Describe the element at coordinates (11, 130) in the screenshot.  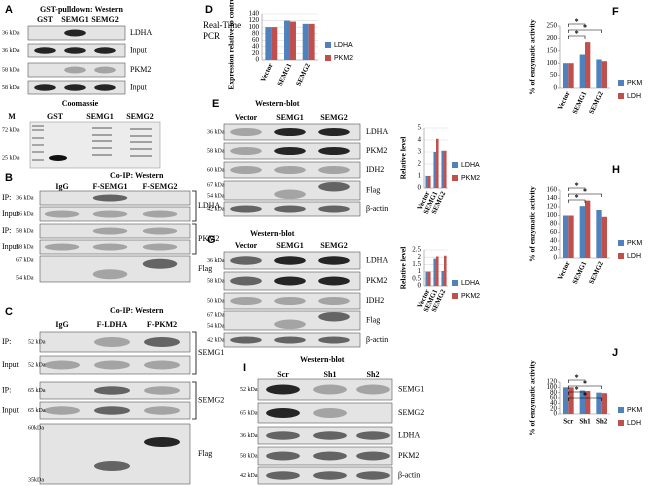
I see `marker-label: 72 kDa` at that location.